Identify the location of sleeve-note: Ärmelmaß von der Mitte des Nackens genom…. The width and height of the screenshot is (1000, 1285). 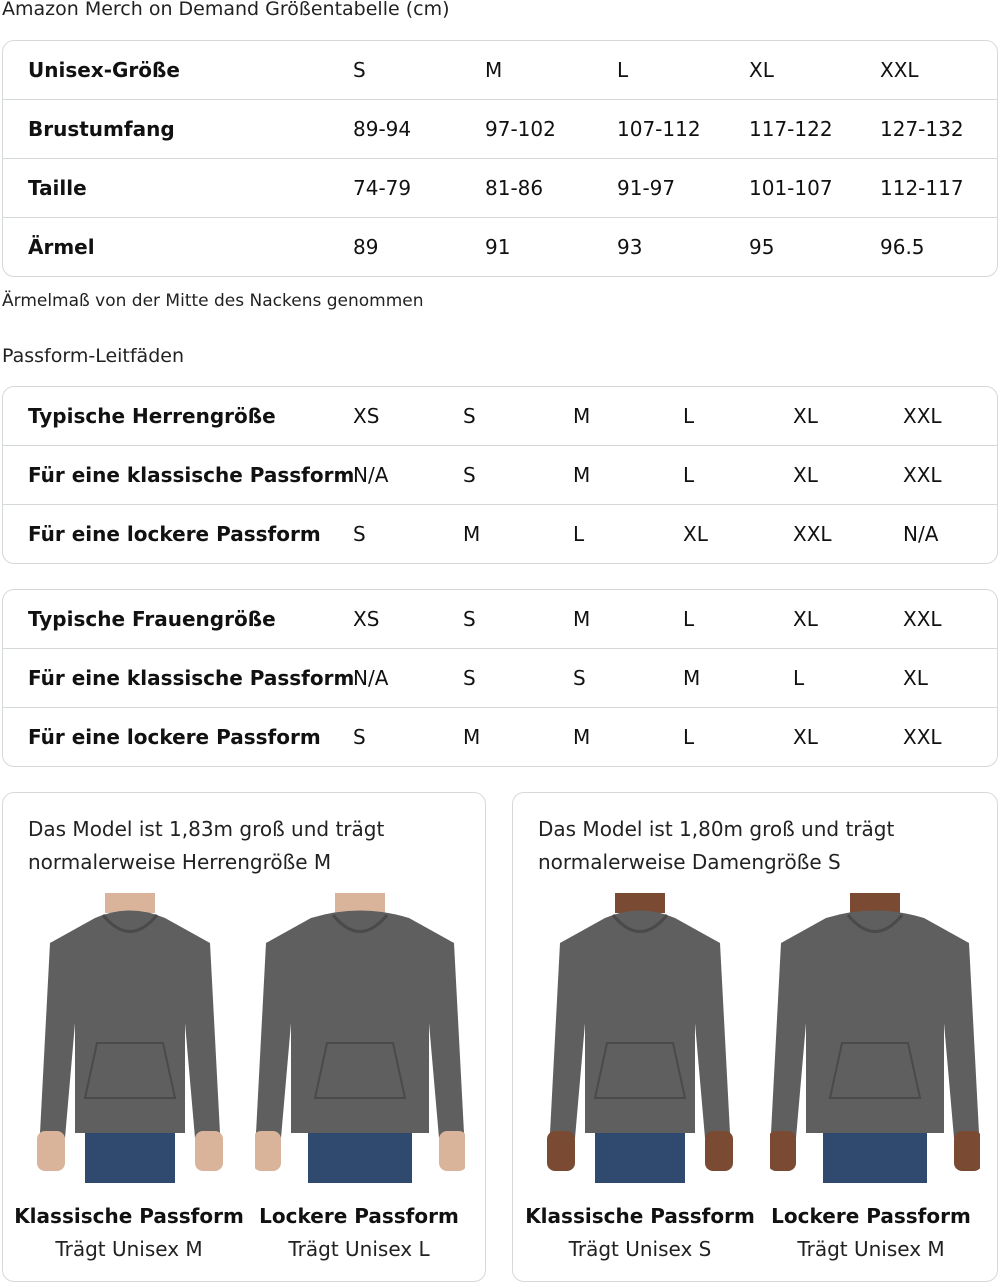
(213, 301).